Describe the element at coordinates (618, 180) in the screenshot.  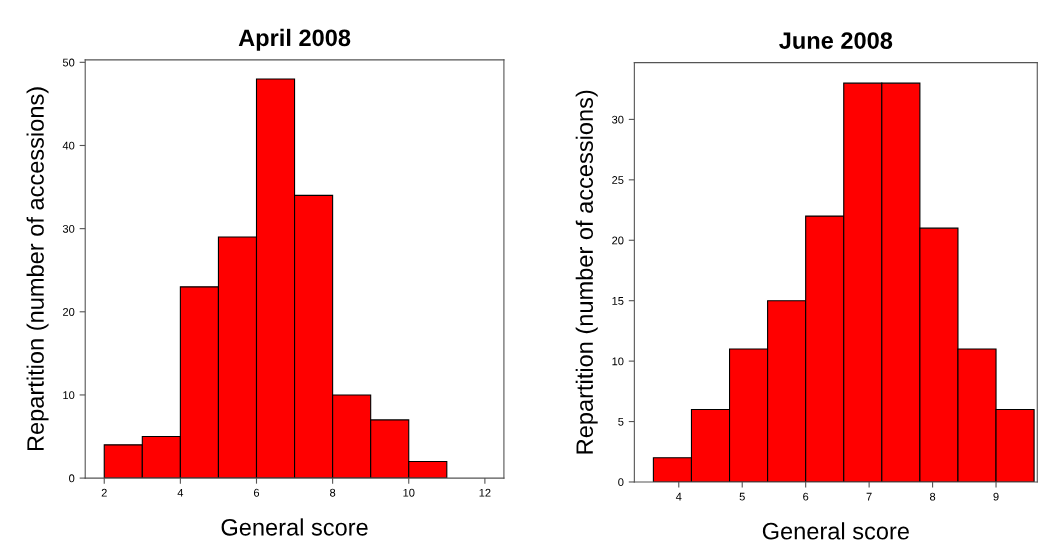
I see `y-tick-label: 25` at that location.